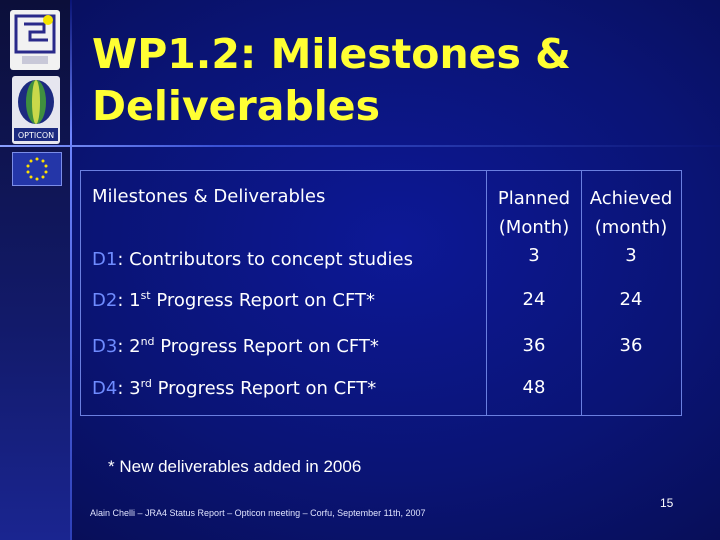 This screenshot has height=540, width=720. I want to click on table-row: D2: 1st Progress Report on CFT* 24 24, so click(381, 299).